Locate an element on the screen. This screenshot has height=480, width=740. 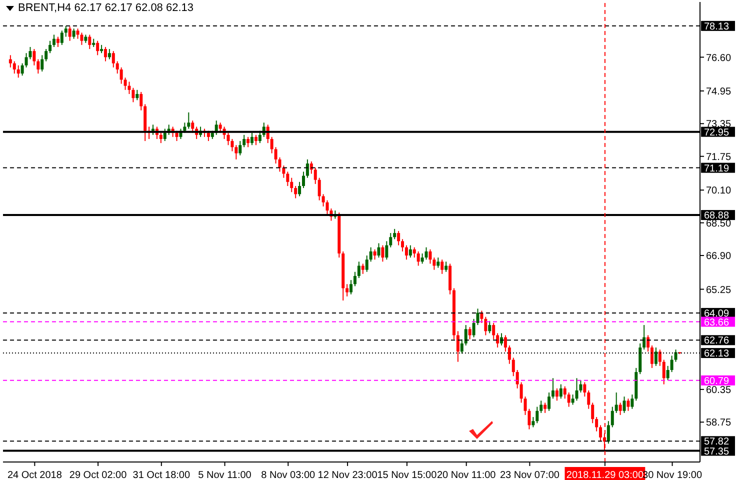
x-tick-label: 12 Nov 23:00 is located at coordinates (348, 475).